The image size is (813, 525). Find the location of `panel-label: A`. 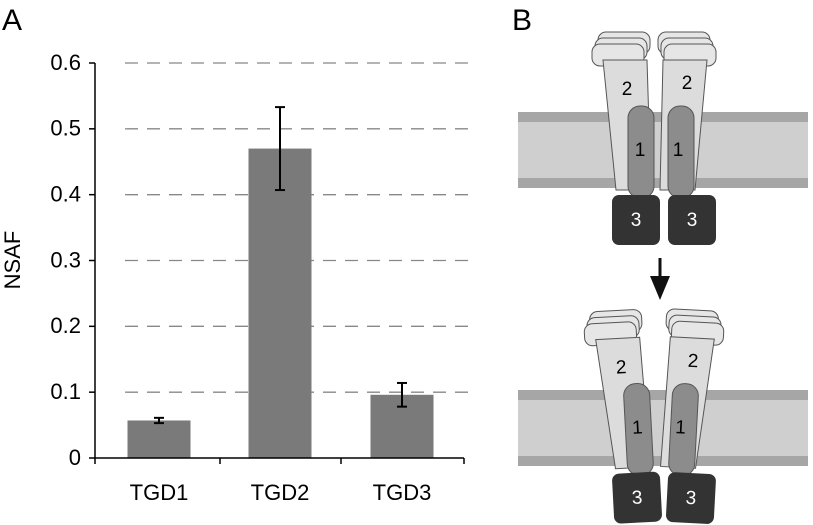

panel-label: A is located at coordinates (12, 20).